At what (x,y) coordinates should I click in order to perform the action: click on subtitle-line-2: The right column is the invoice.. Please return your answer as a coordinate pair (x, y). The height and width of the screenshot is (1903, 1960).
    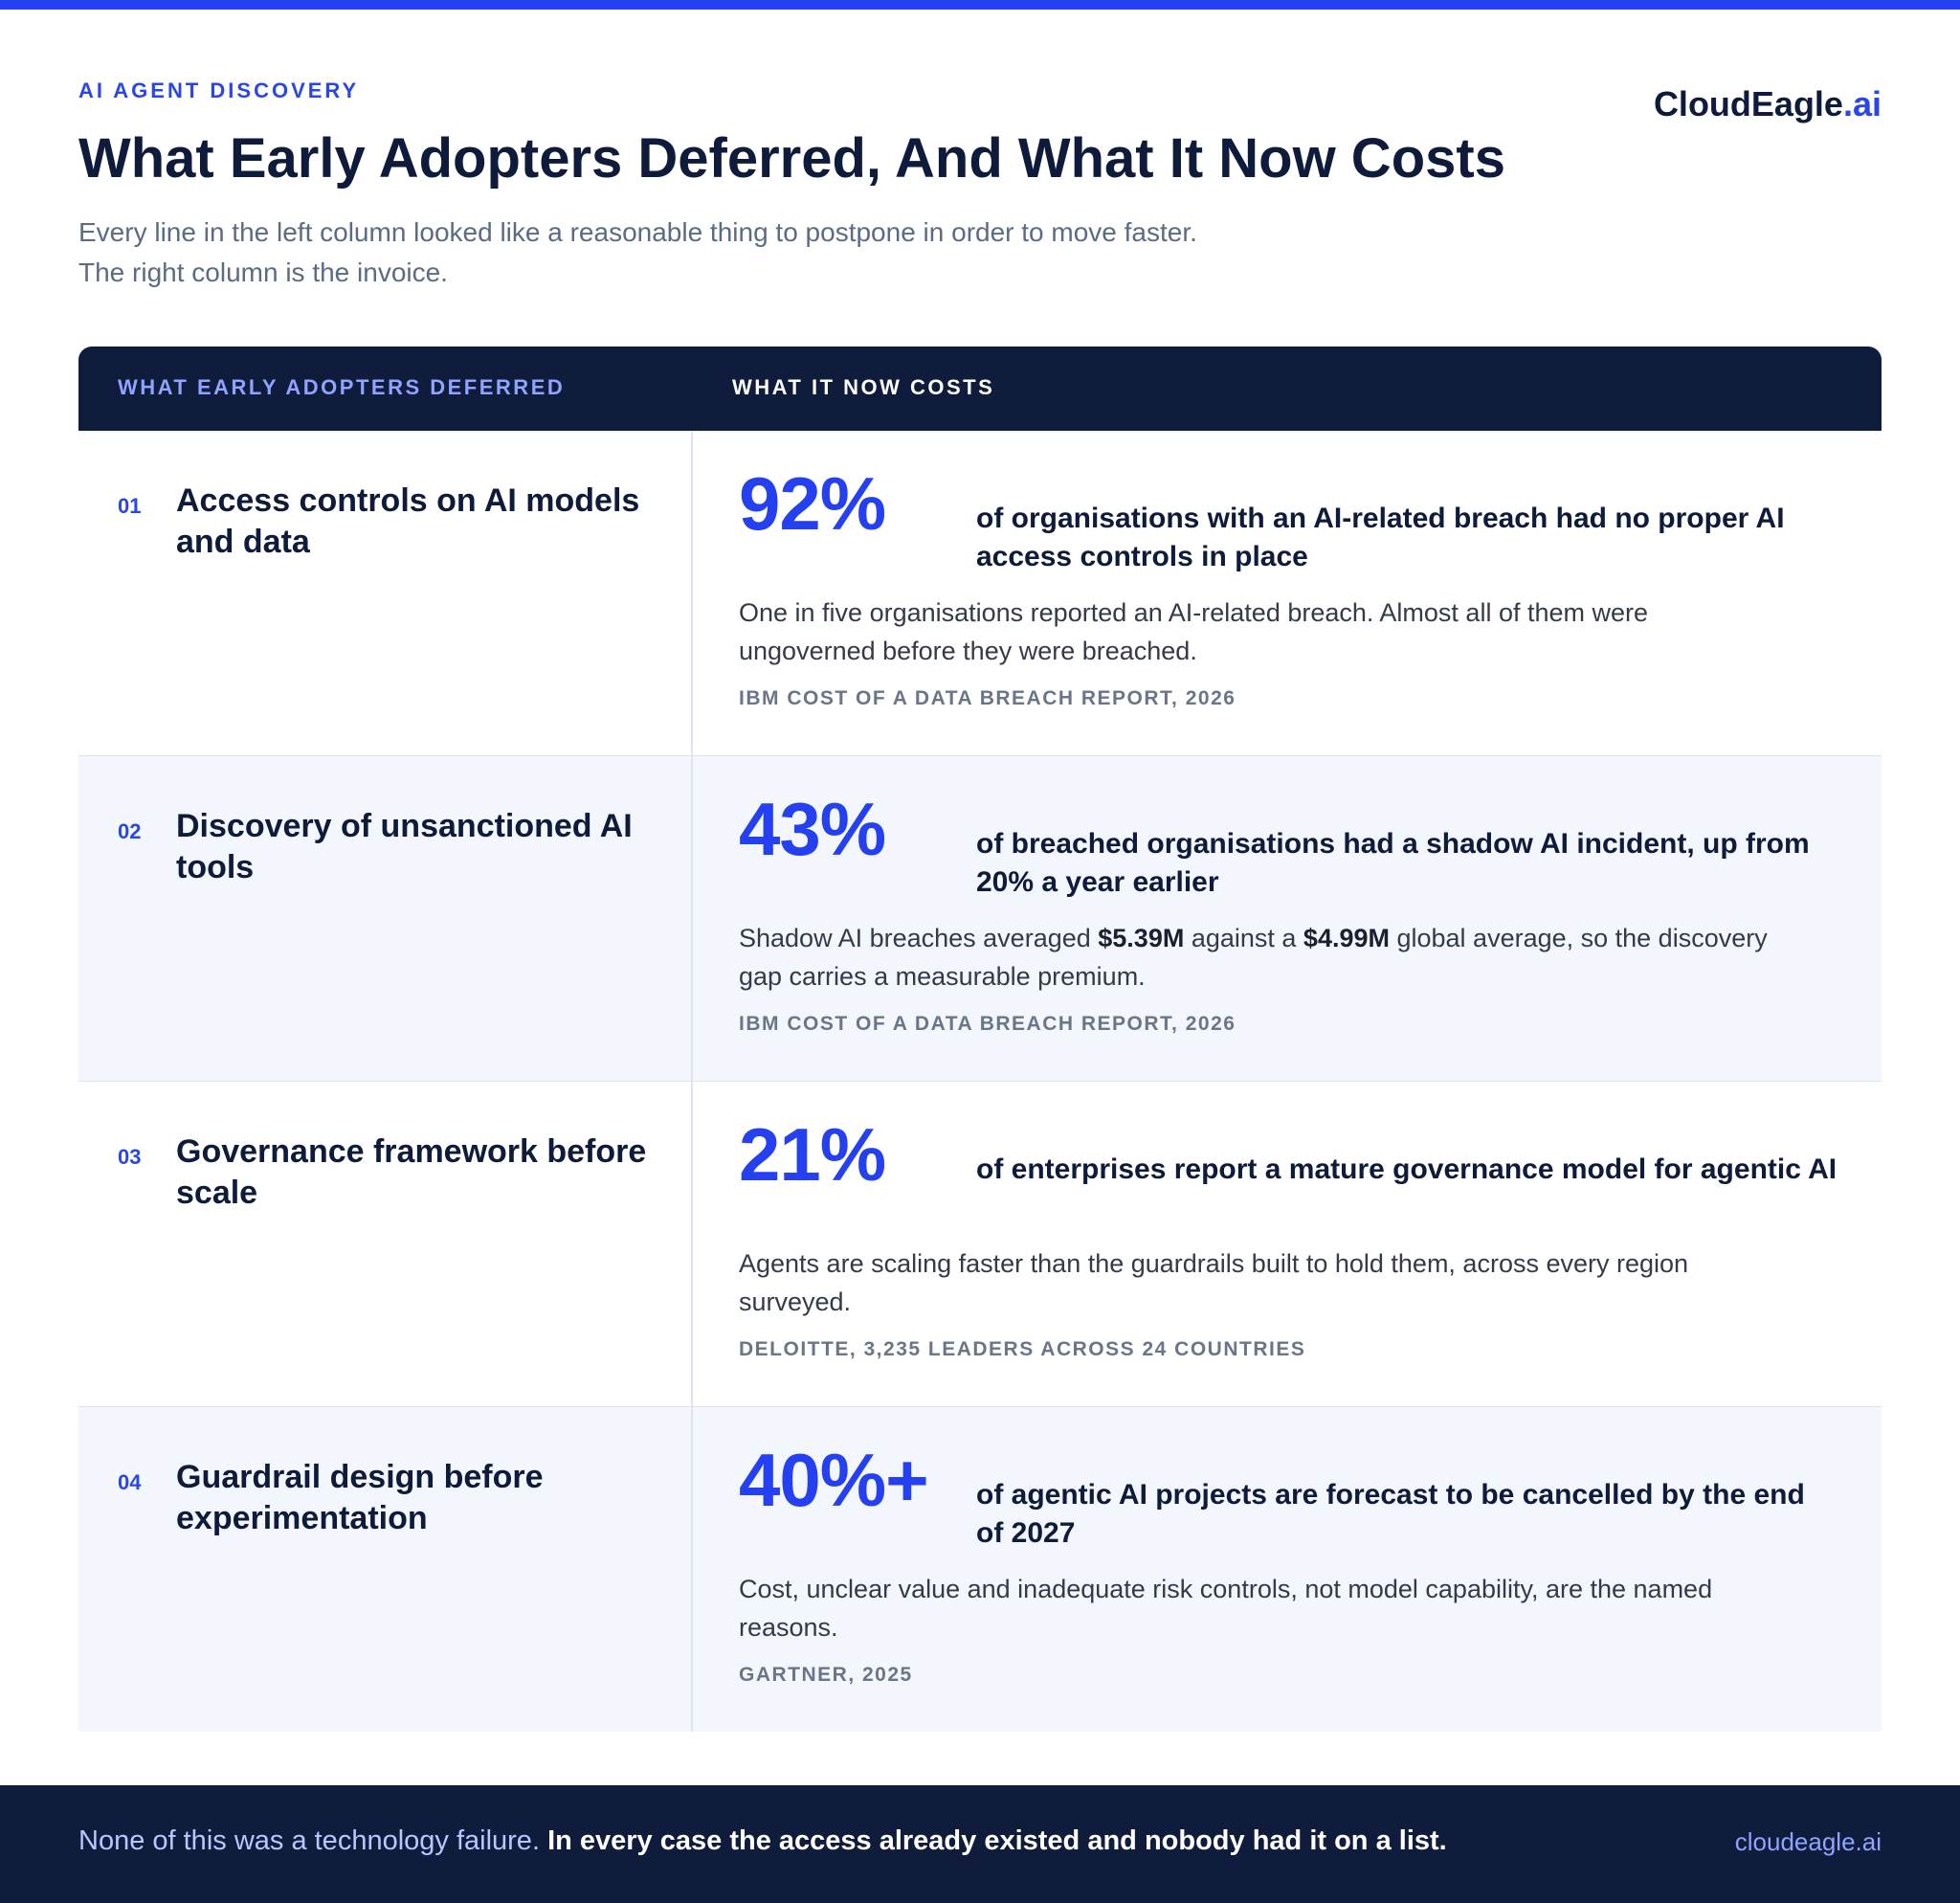
    Looking at the image, I should click on (263, 272).